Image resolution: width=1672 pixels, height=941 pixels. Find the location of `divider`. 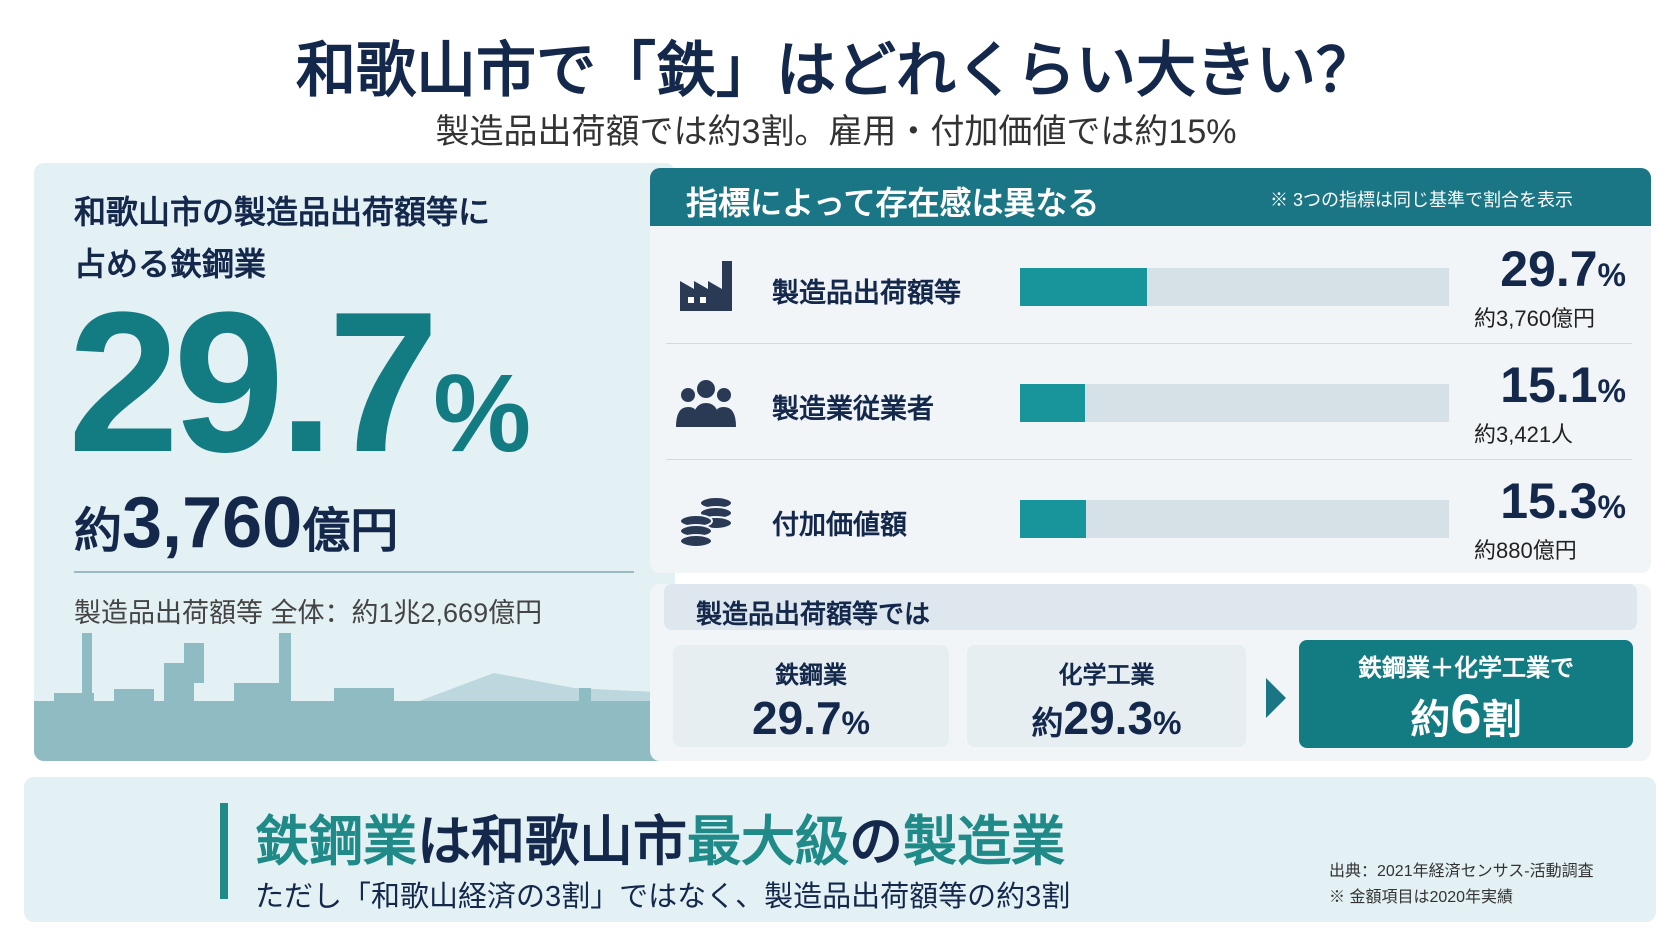

divider is located at coordinates (354, 572).